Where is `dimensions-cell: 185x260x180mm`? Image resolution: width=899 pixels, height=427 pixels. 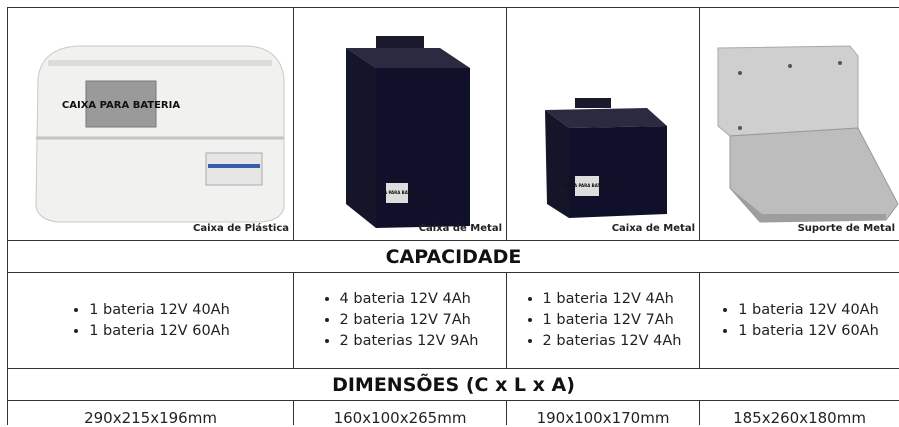
dimensions-cell: 185x260x180mm is located at coordinates (799, 413).